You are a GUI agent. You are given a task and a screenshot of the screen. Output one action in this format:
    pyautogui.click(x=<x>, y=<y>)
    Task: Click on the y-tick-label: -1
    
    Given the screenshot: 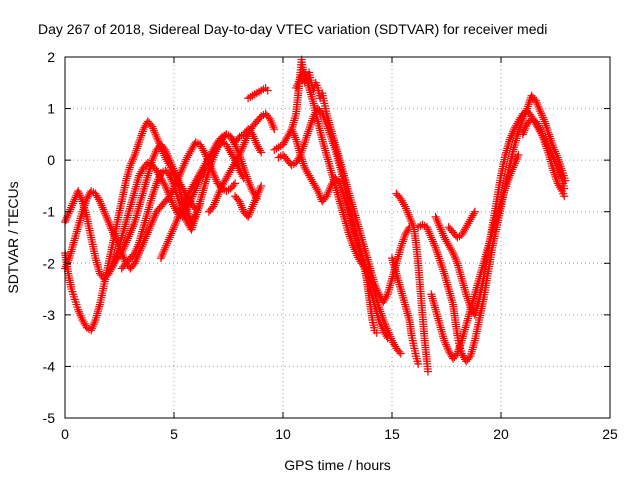 What is the action you would take?
    pyautogui.click(x=49, y=212)
    